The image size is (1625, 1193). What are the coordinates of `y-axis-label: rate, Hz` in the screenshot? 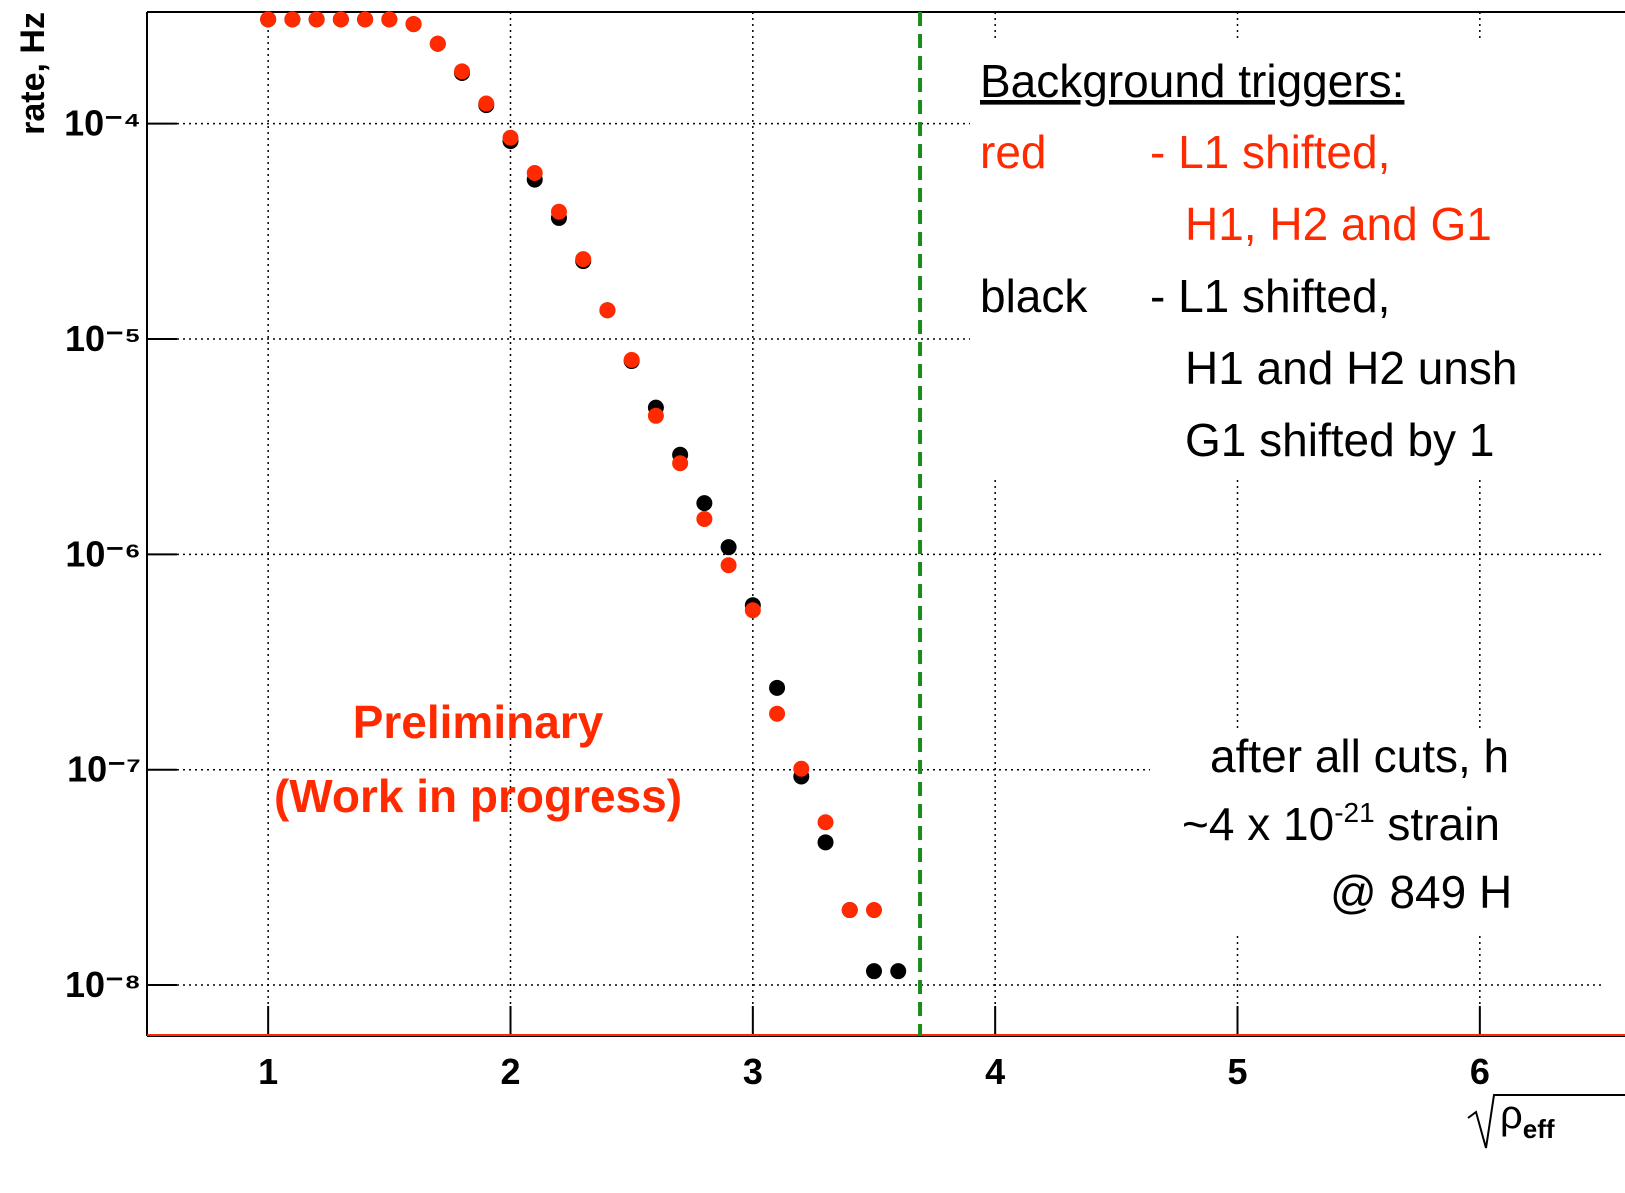 It's located at (33, 73).